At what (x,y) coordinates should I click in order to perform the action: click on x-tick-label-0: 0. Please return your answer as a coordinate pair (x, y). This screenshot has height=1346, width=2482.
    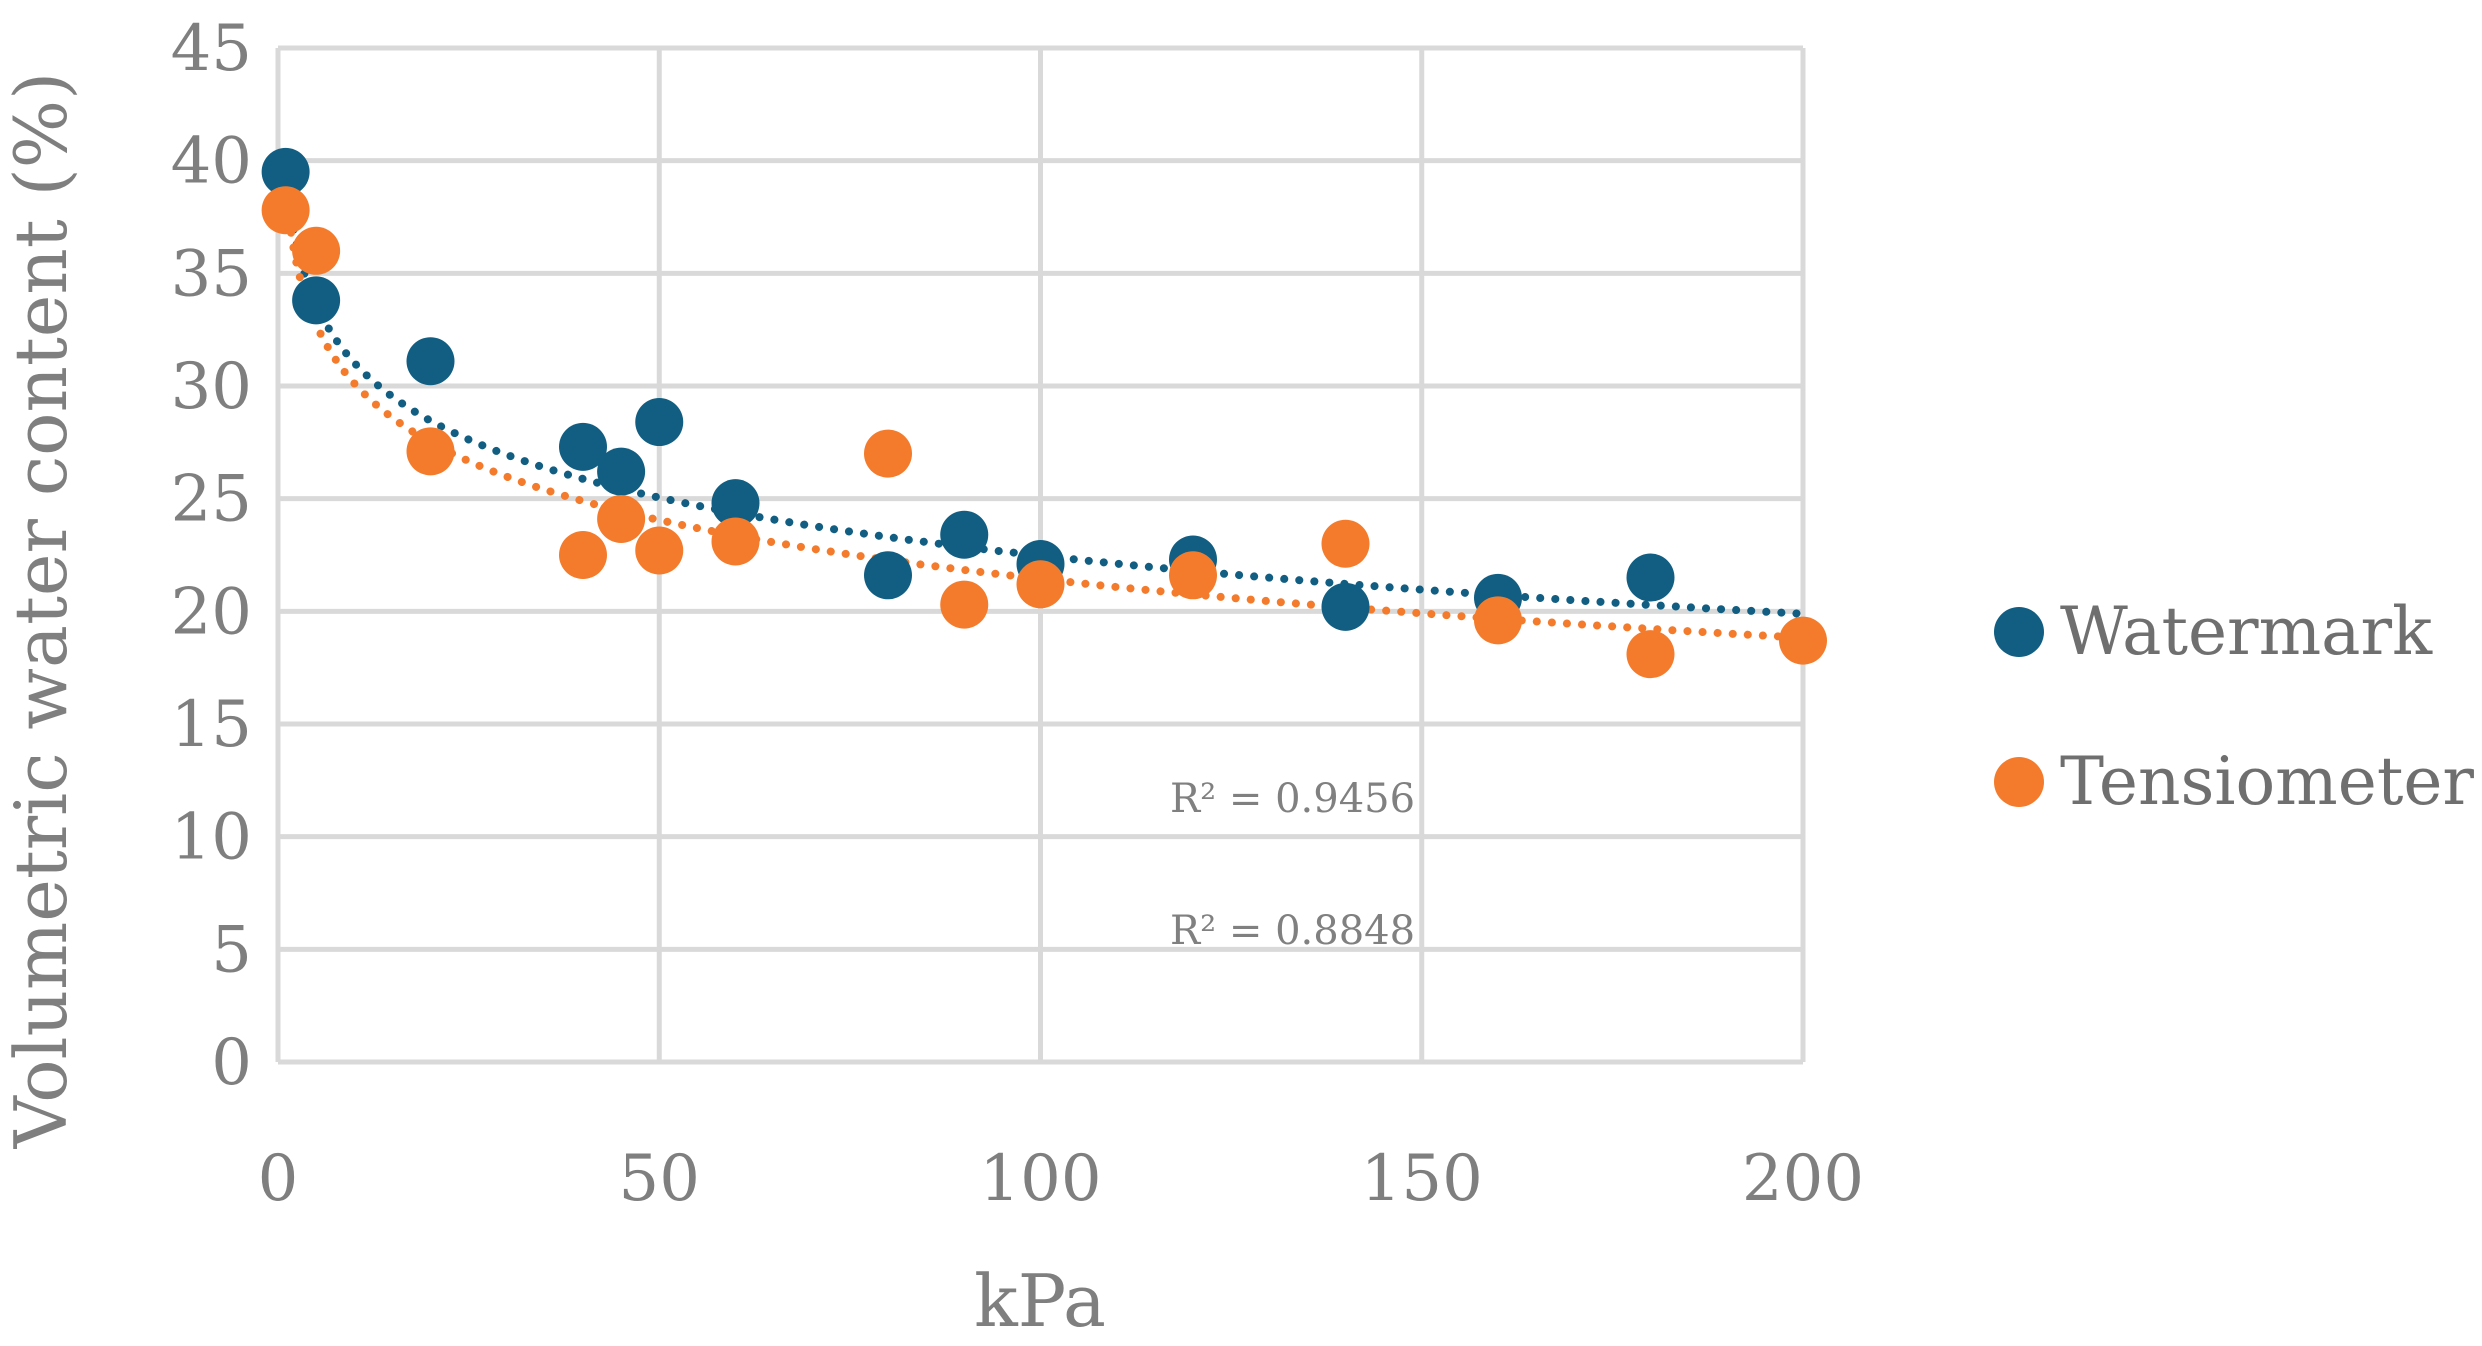
    Looking at the image, I should click on (278, 1179).